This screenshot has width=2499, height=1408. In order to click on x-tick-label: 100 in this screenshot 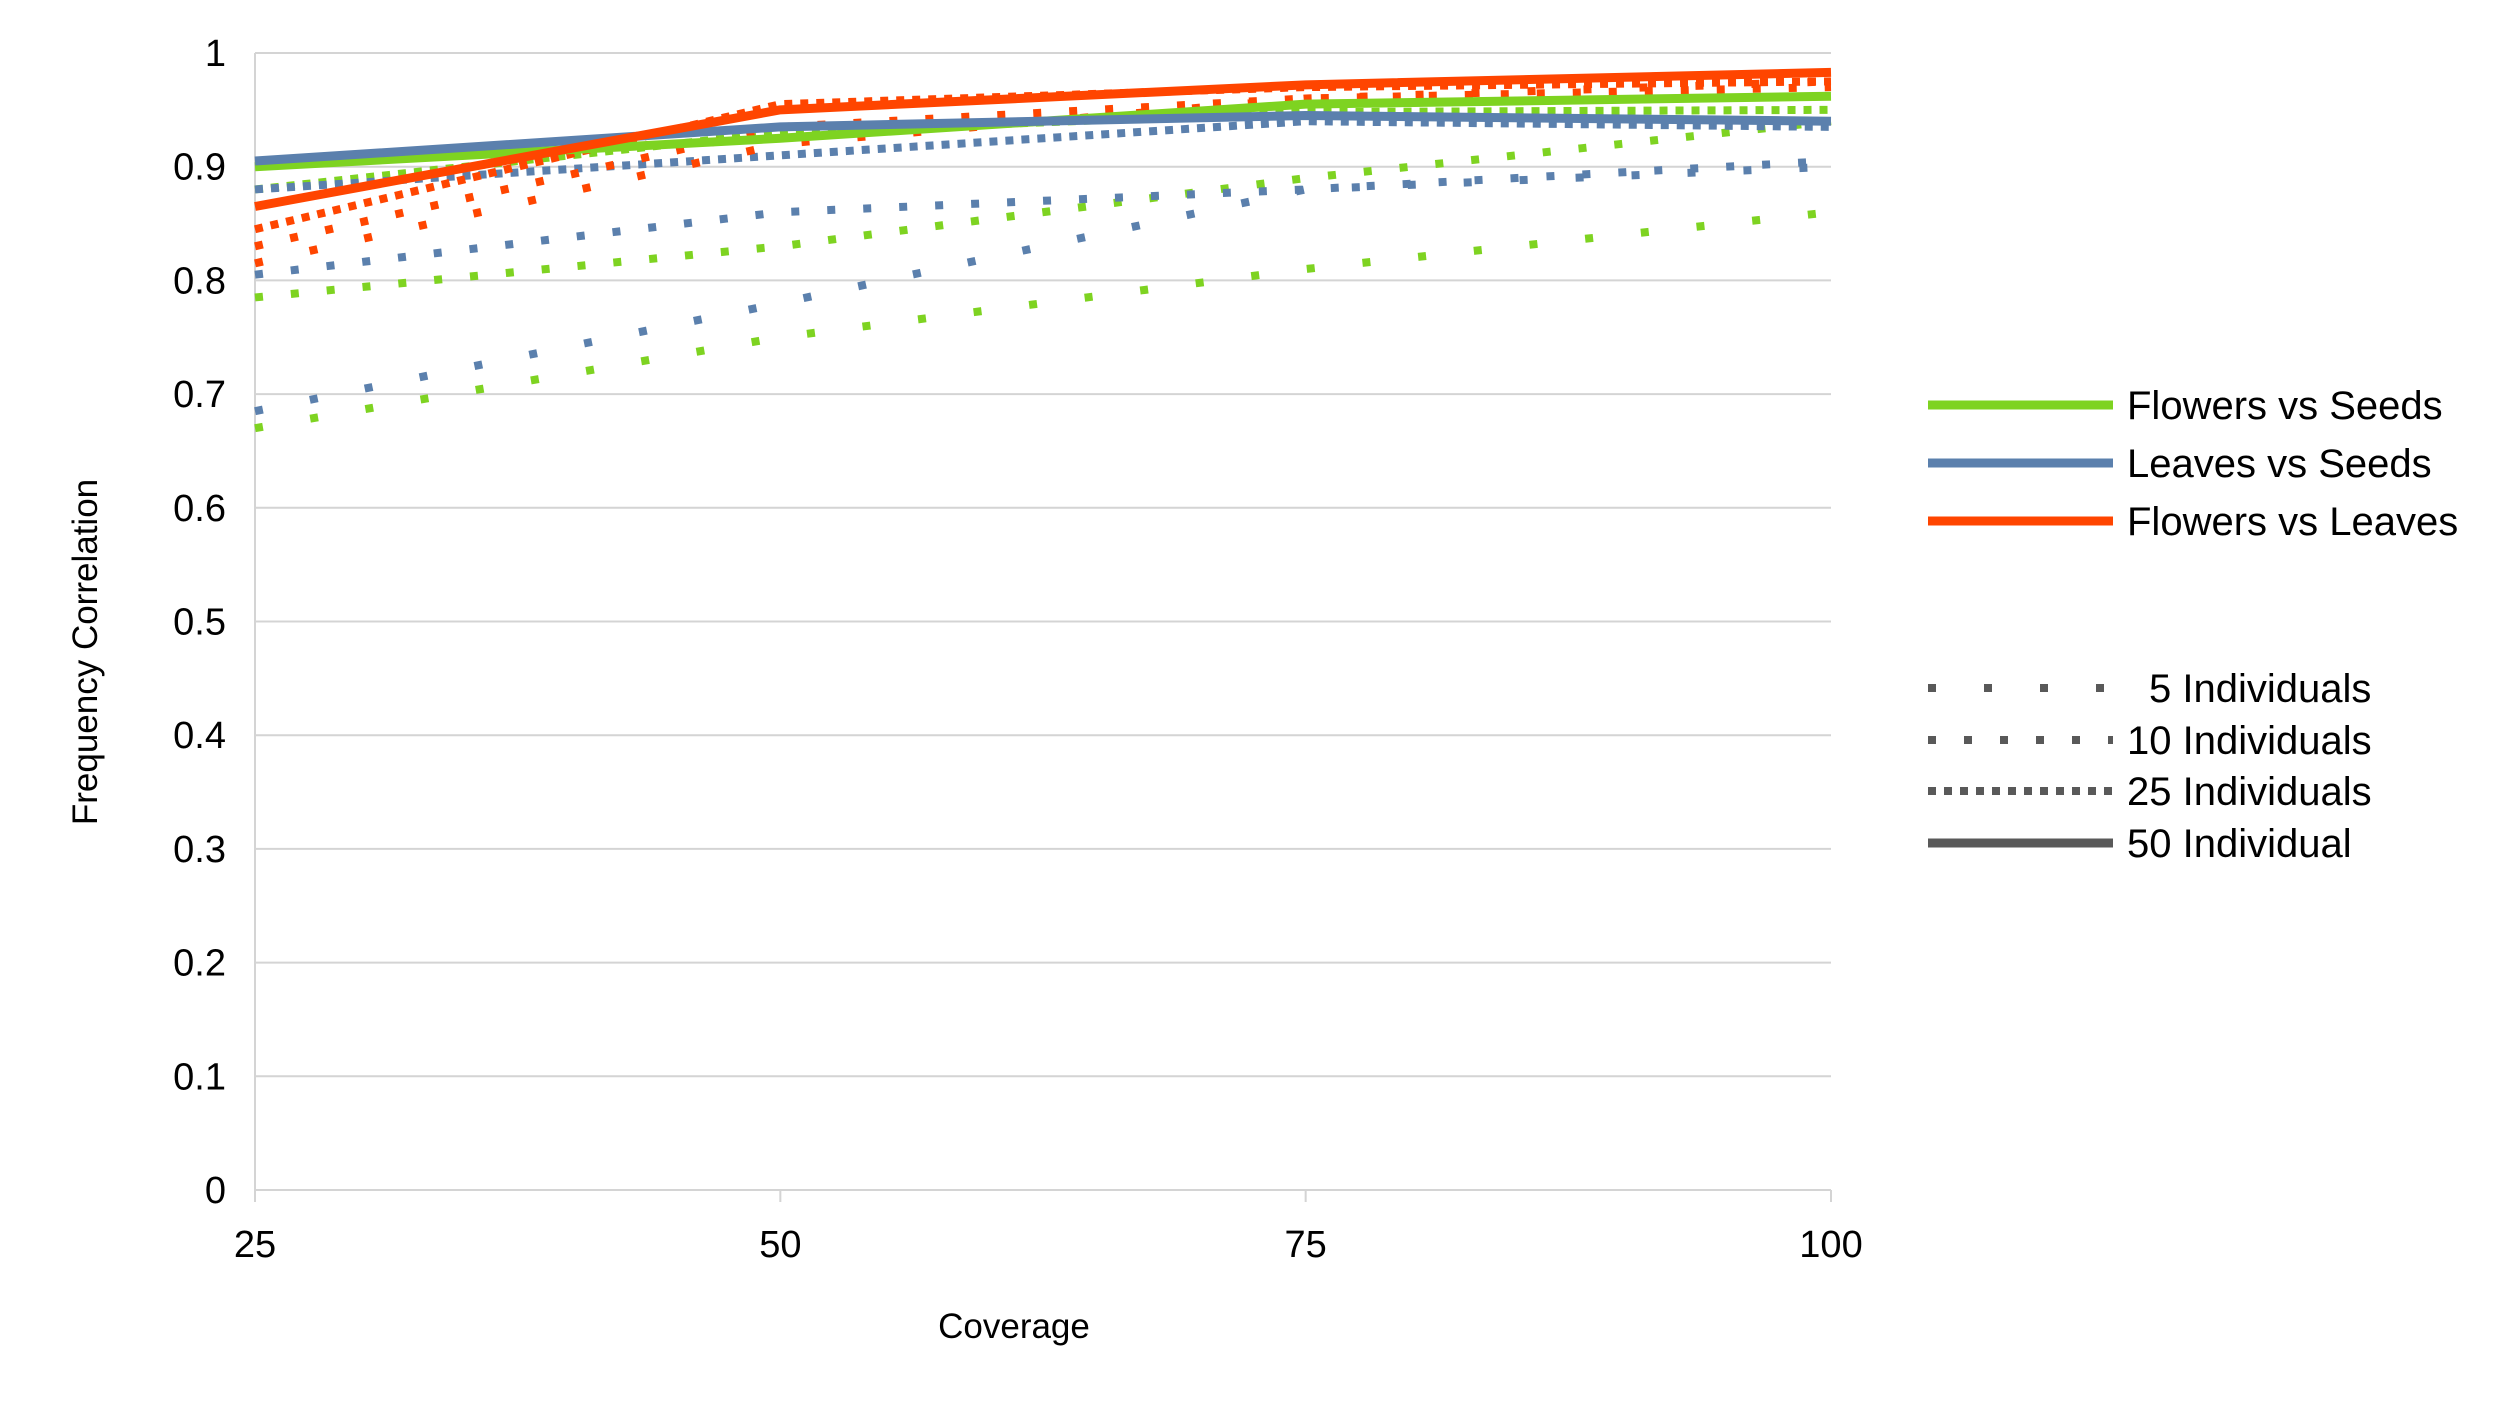, I will do `click(1830, 1245)`.